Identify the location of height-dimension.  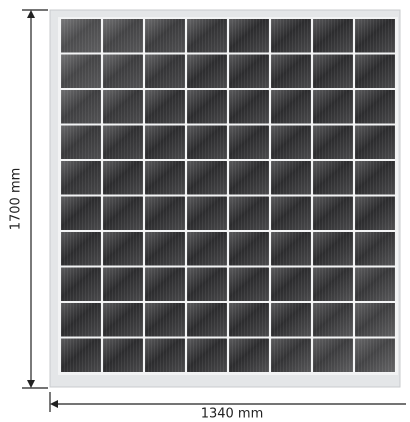
(35, 199).